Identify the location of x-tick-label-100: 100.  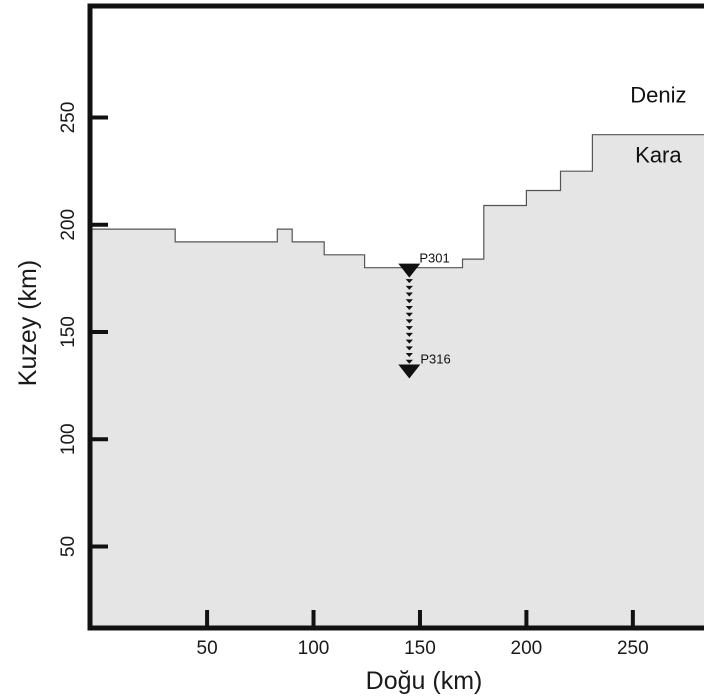
(314, 648).